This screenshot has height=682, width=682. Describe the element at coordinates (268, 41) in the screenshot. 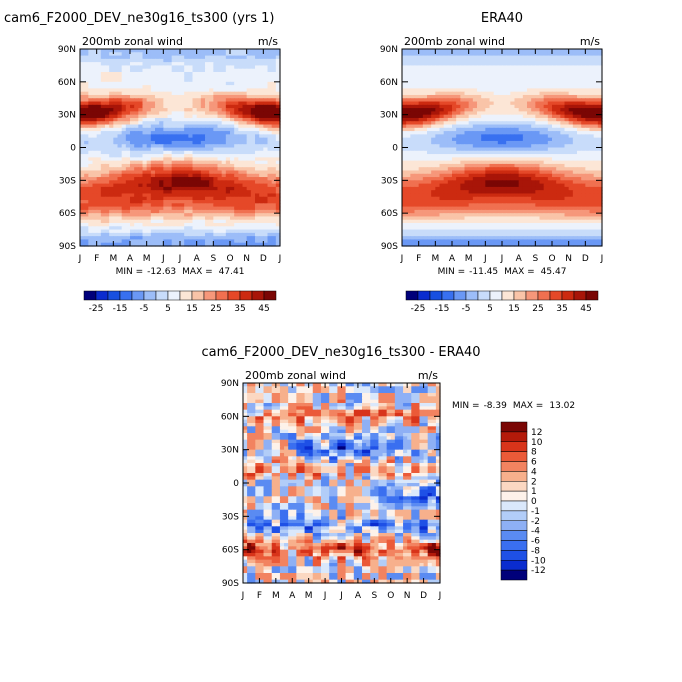

I see `units-label: m/s` at that location.